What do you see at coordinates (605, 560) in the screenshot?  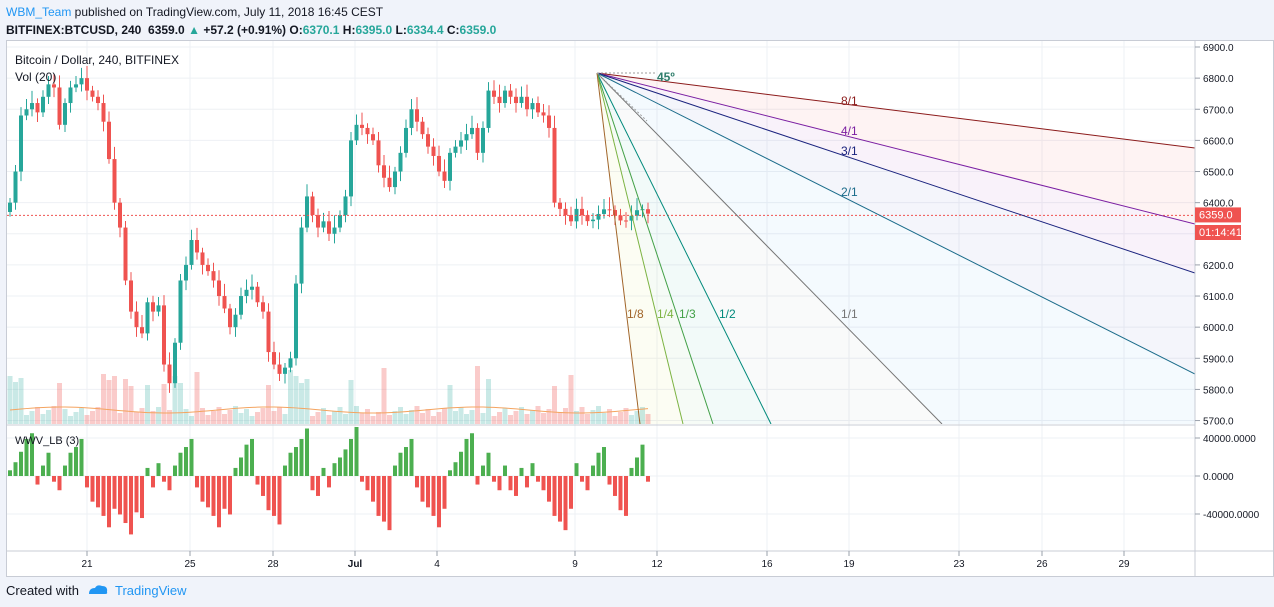 I see `time-axis: 21 25 28 Jul 4 9 12 16 19 23 26 29` at bounding box center [605, 560].